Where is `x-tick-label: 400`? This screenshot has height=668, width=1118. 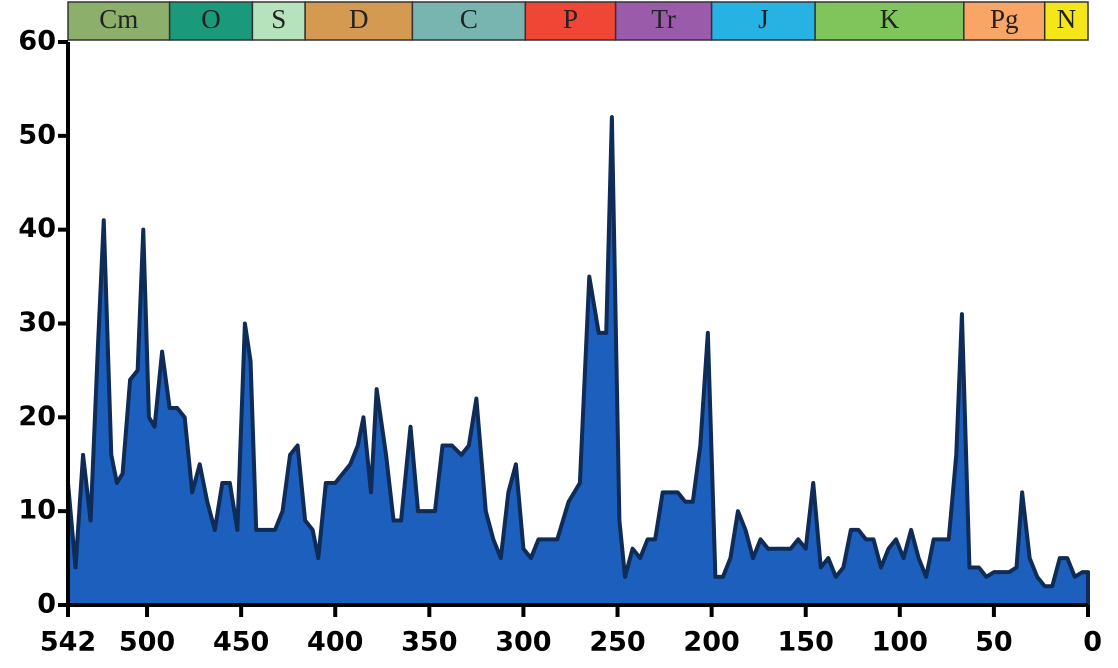 x-tick-label: 400 is located at coordinates (335, 642).